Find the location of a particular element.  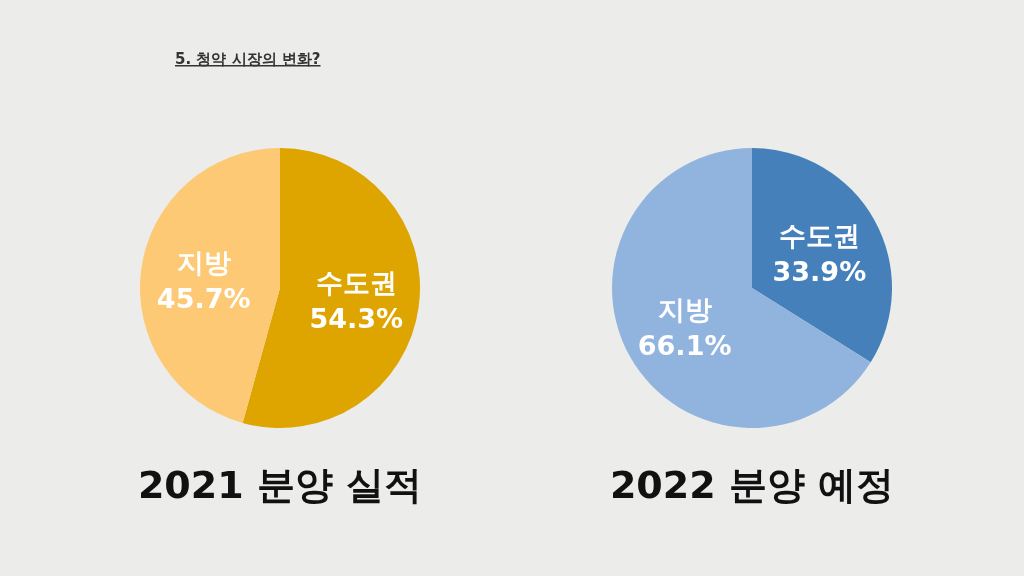

data-label: 45.7% is located at coordinates (203, 298).